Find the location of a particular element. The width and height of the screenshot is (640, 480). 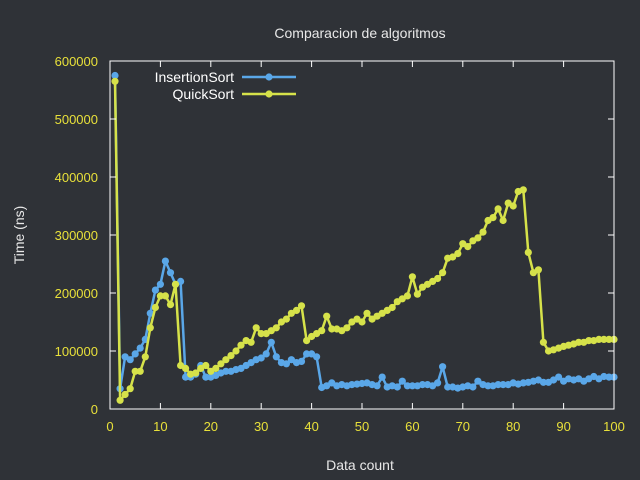

legend-marker-insertionsort is located at coordinates (269, 77).